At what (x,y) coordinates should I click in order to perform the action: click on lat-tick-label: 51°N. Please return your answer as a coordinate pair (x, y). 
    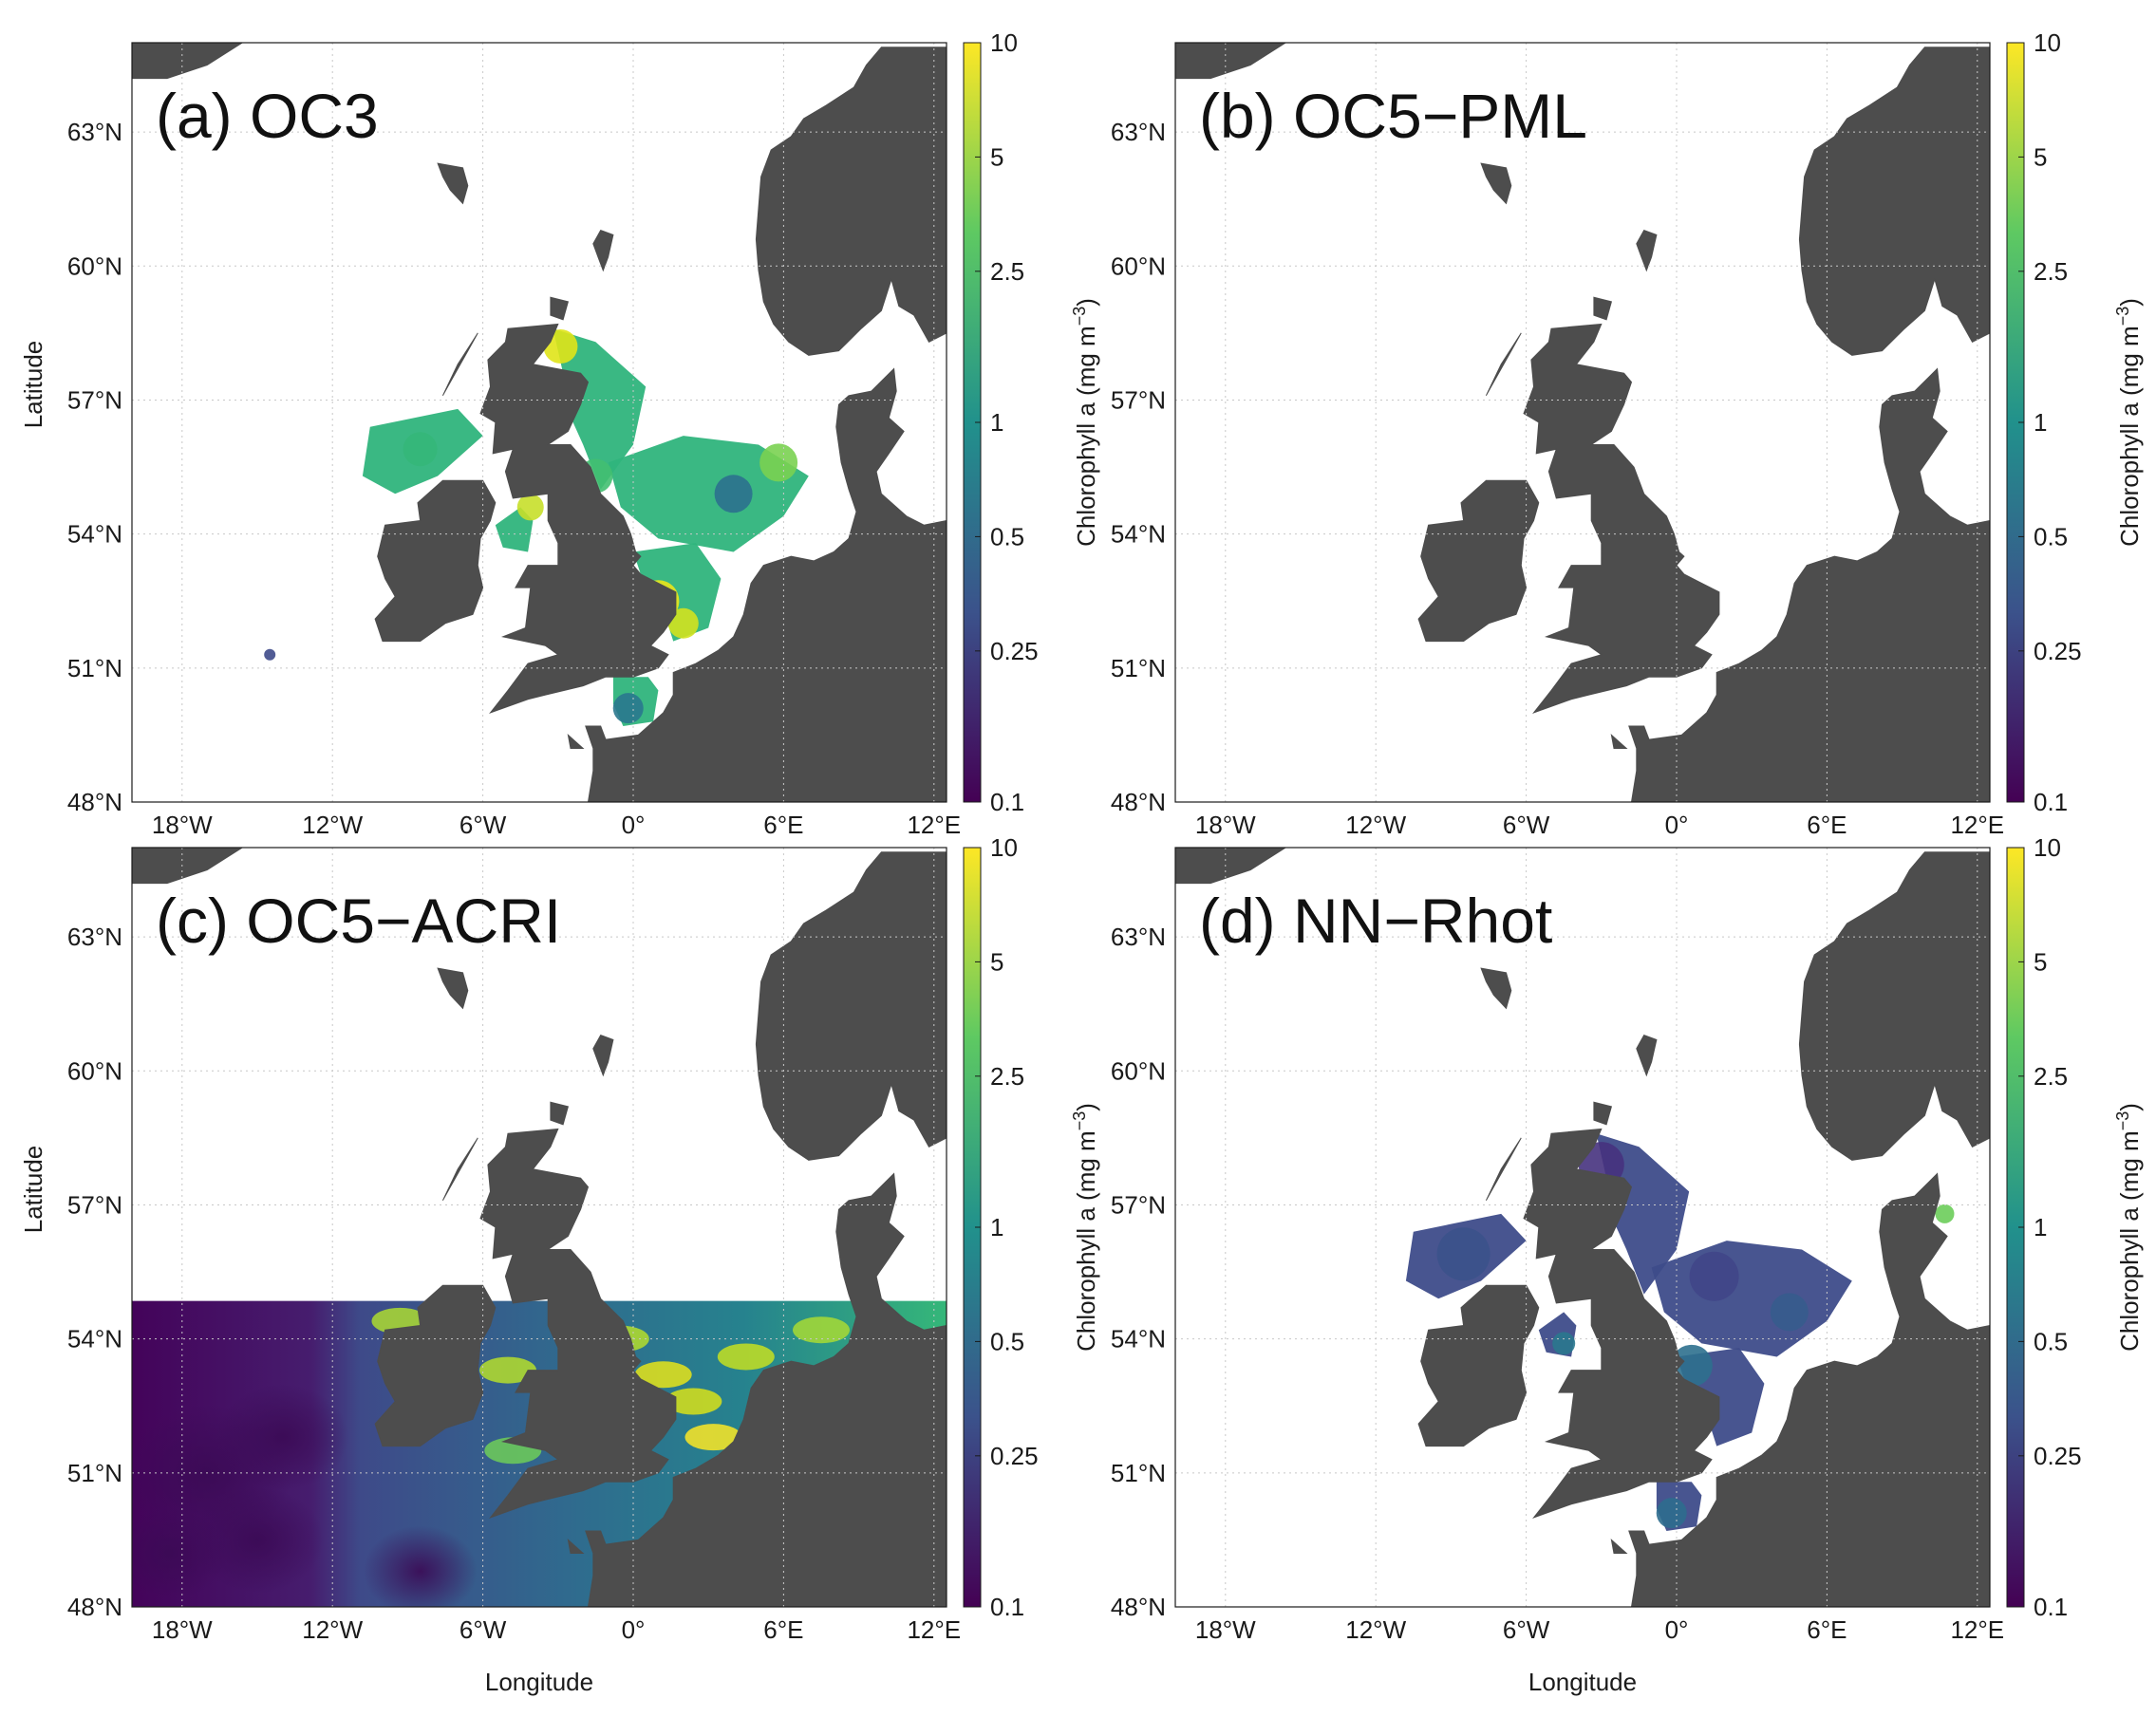
    Looking at the image, I should click on (94, 668).